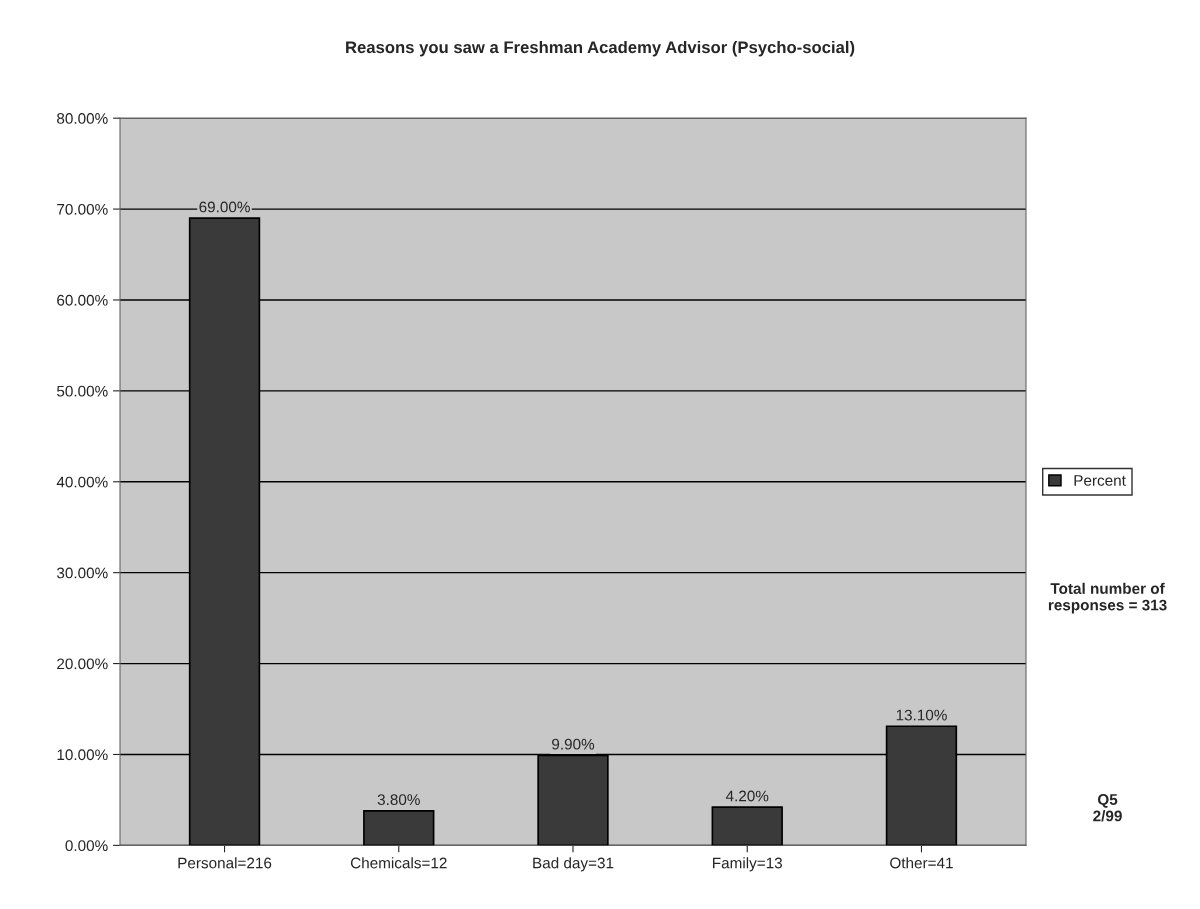 This screenshot has height=909, width=1200. What do you see at coordinates (86, 846) in the screenshot?
I see `y-tick-label: 0.00%` at bounding box center [86, 846].